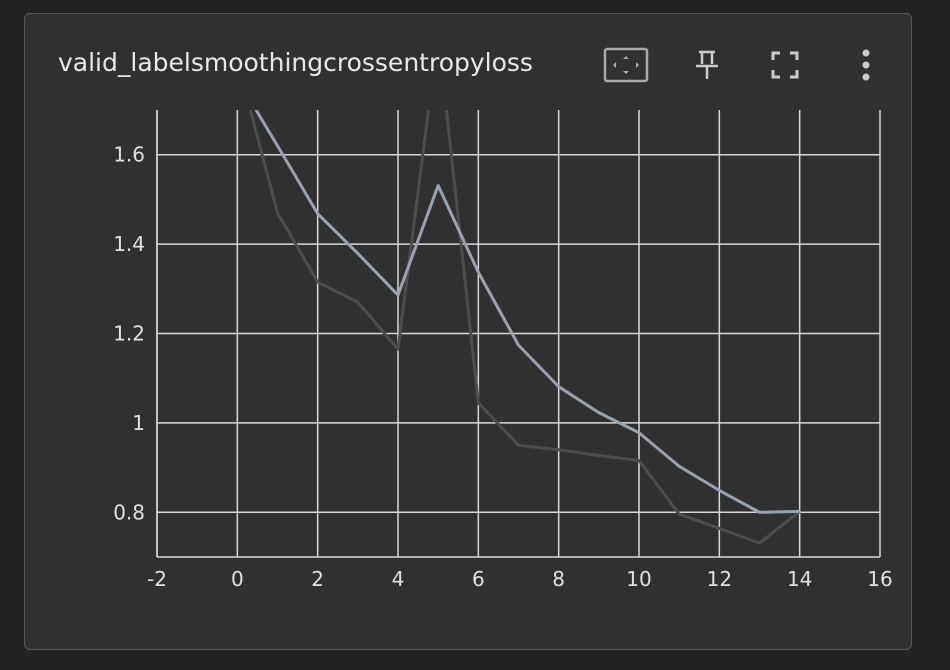  What do you see at coordinates (138, 423) in the screenshot?
I see `y-tick-label: 1` at bounding box center [138, 423].